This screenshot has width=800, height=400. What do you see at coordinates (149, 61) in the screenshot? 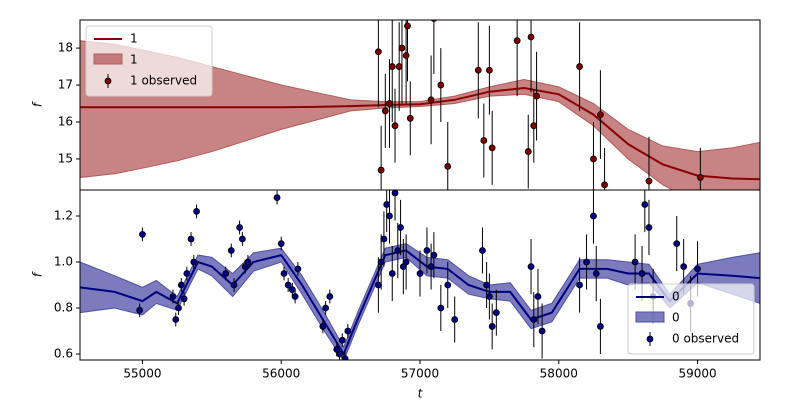
I see `legend: 1 1 1 observed` at bounding box center [149, 61].